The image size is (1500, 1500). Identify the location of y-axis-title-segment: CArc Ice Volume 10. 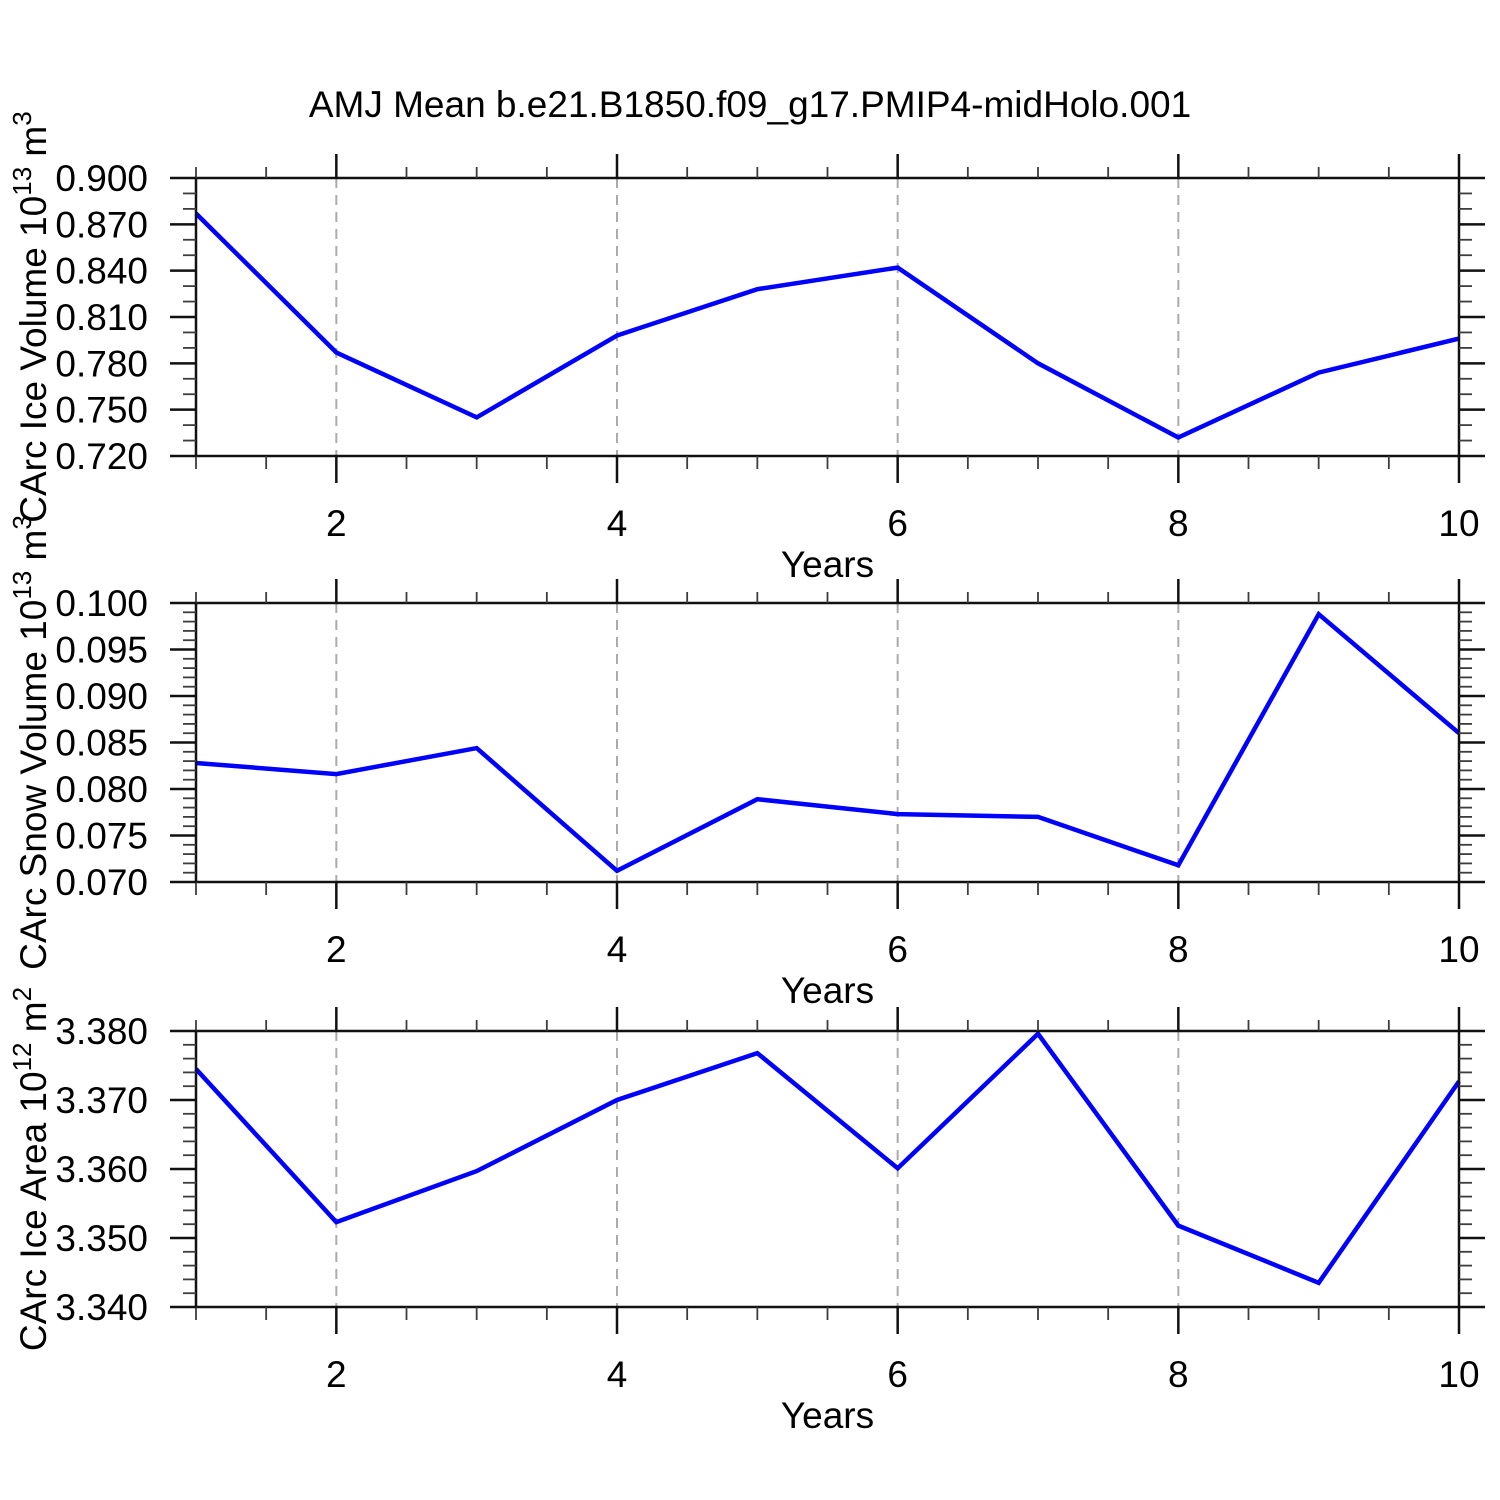
(33, 359).